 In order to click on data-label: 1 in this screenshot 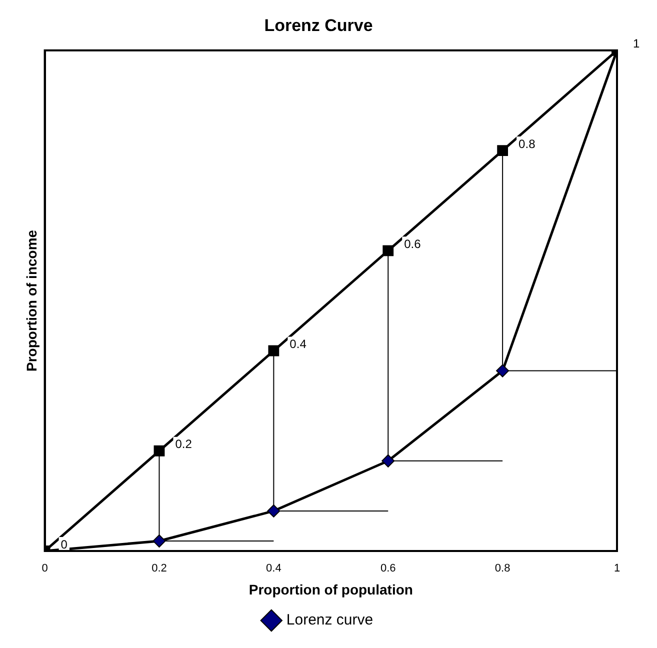, I will do `click(636, 43)`.